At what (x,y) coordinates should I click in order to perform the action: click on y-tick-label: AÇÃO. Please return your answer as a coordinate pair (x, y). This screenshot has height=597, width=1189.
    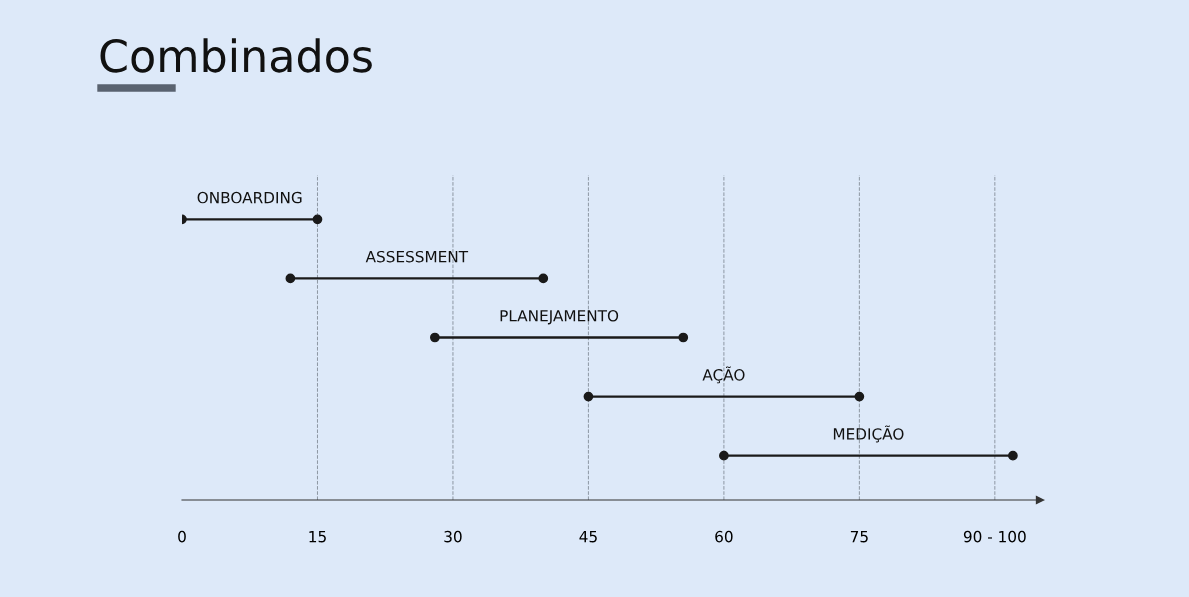
    Looking at the image, I should click on (723, 375).